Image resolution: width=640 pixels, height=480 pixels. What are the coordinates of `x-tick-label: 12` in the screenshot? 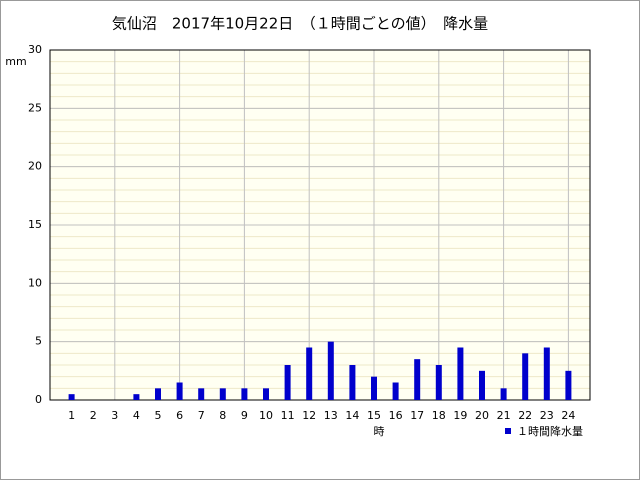 It's located at (309, 415).